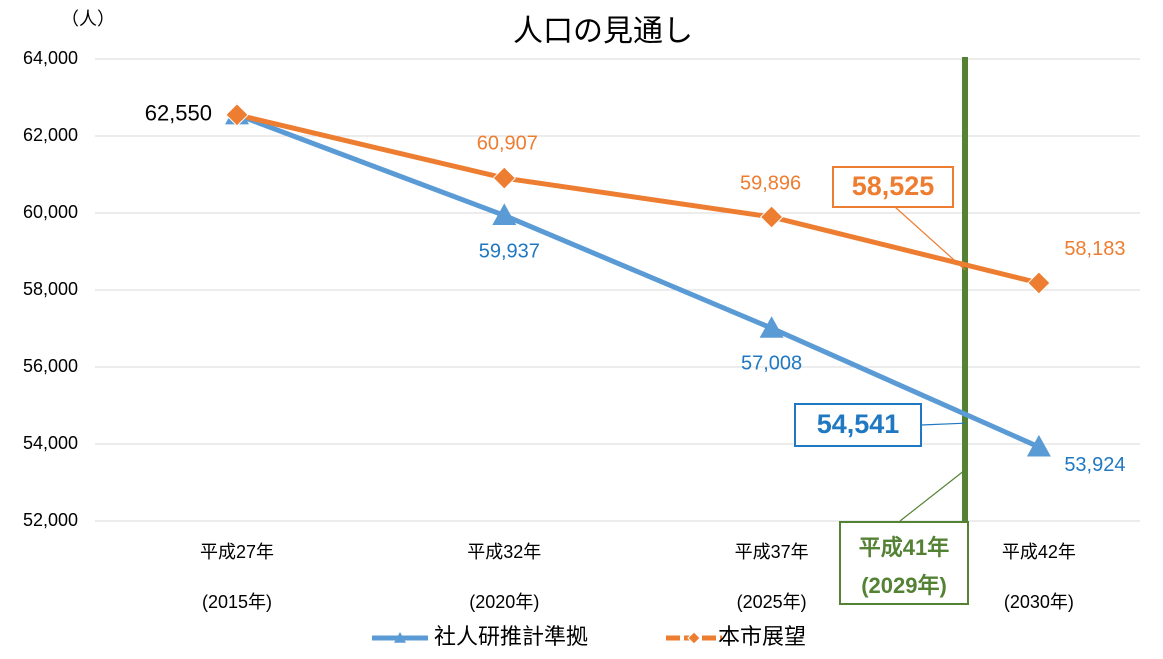  Describe the element at coordinates (762, 636) in the screenshot. I see `legend-label: 本市展望` at that location.